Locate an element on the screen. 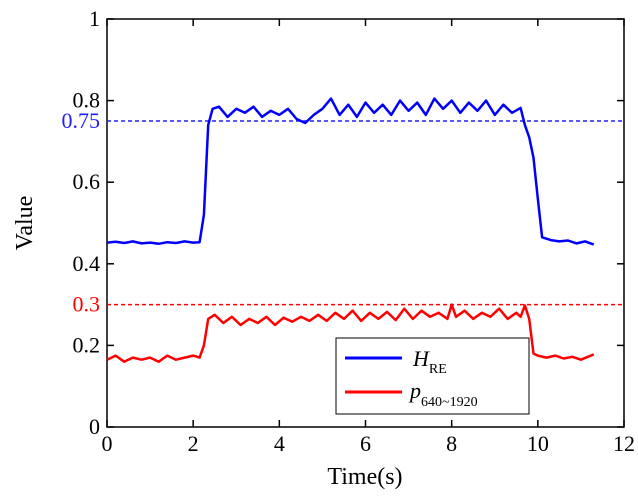 This screenshot has height=496, width=638. legend-name-series-0: H is located at coordinates (421, 358).